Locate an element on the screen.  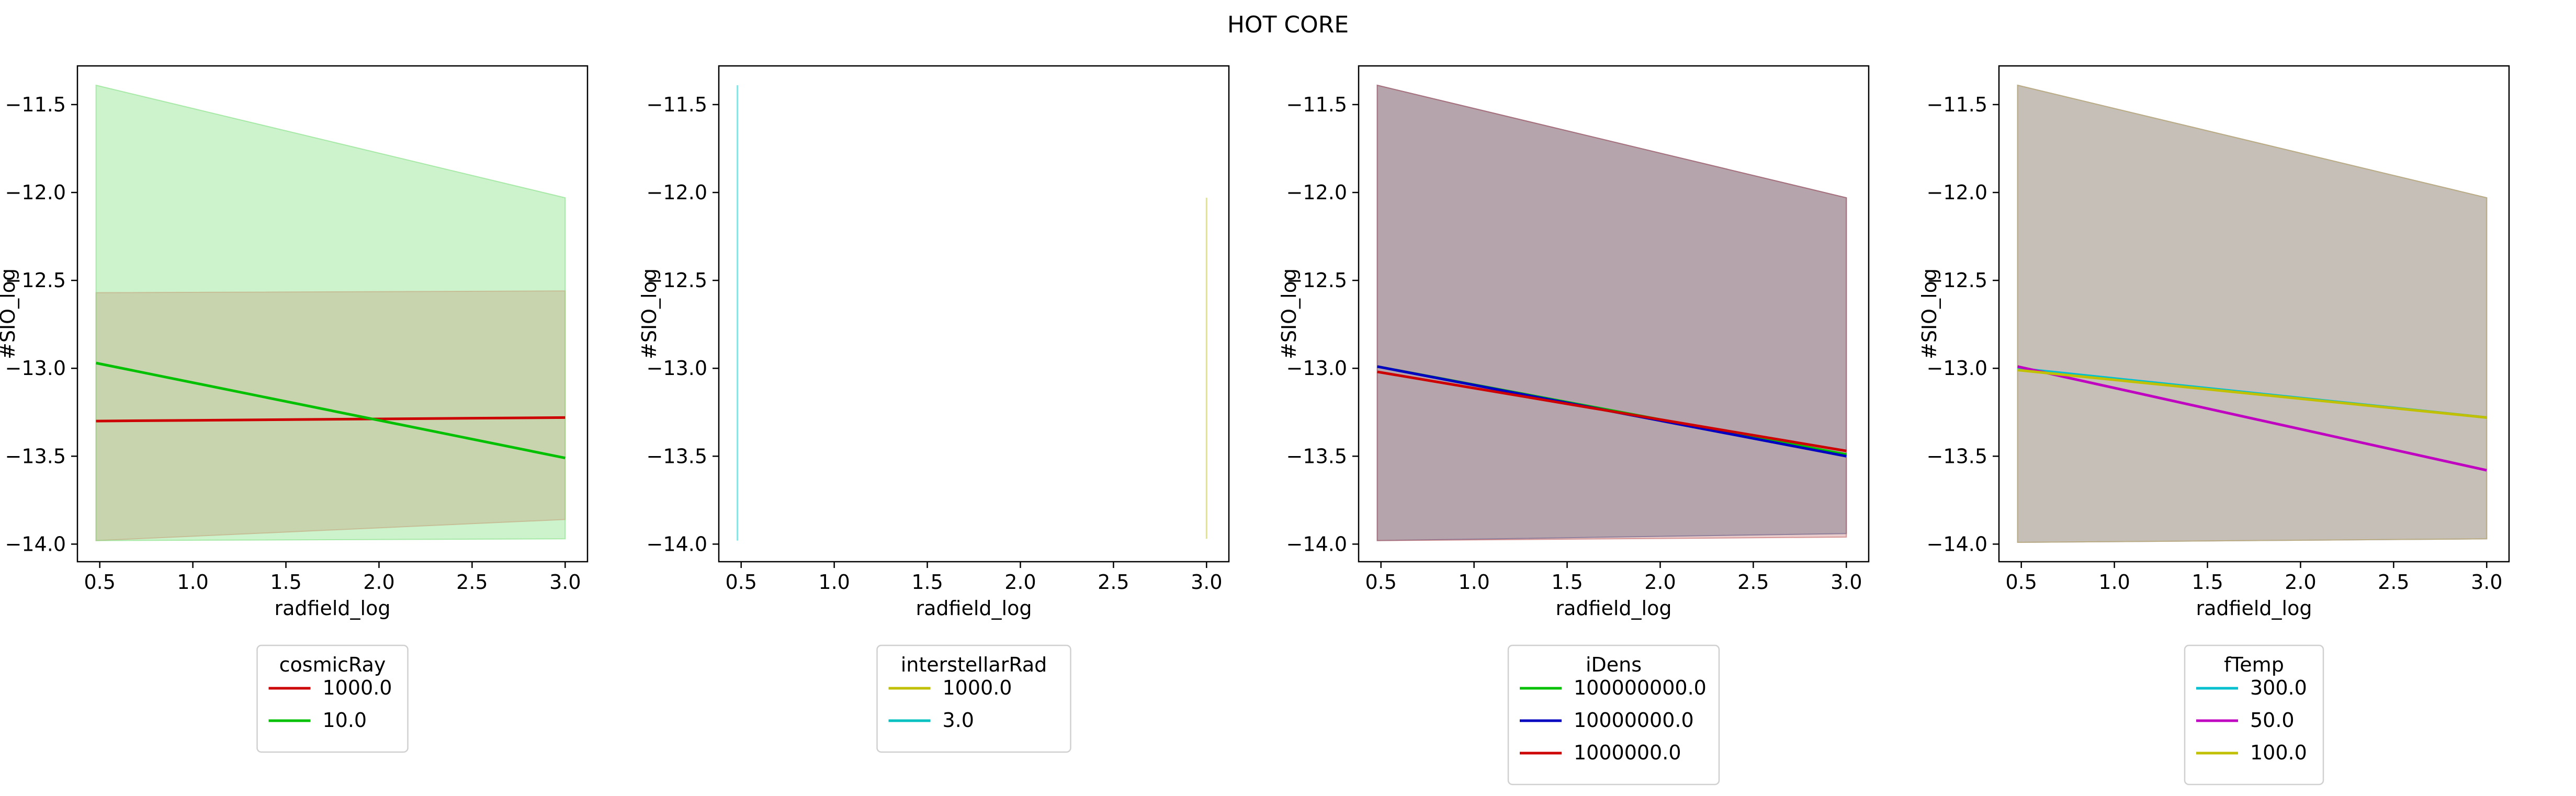
legend-title: interstellarRad is located at coordinates (974, 664).